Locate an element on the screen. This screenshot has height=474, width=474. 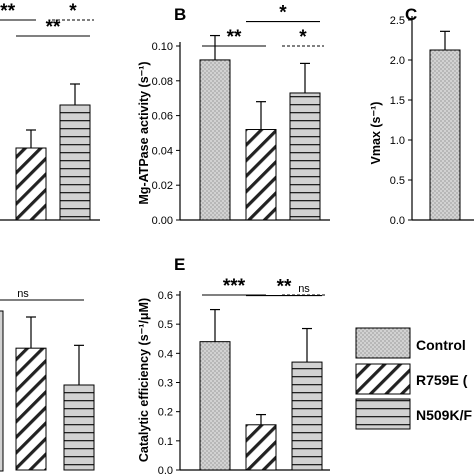
y-tick-label: 0.6 is located at coordinates (165, 296).